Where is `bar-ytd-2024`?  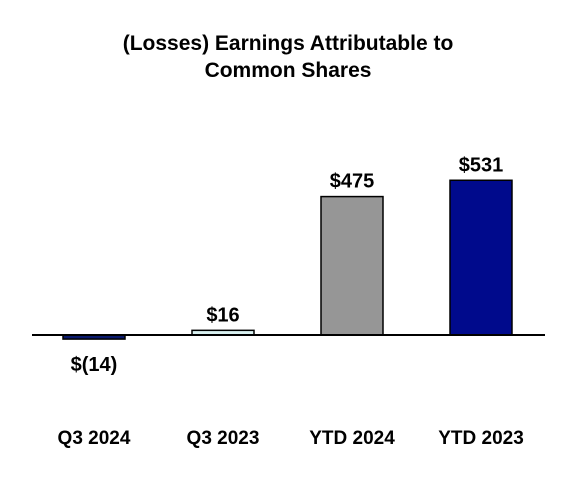
bar-ytd-2024 is located at coordinates (352, 265).